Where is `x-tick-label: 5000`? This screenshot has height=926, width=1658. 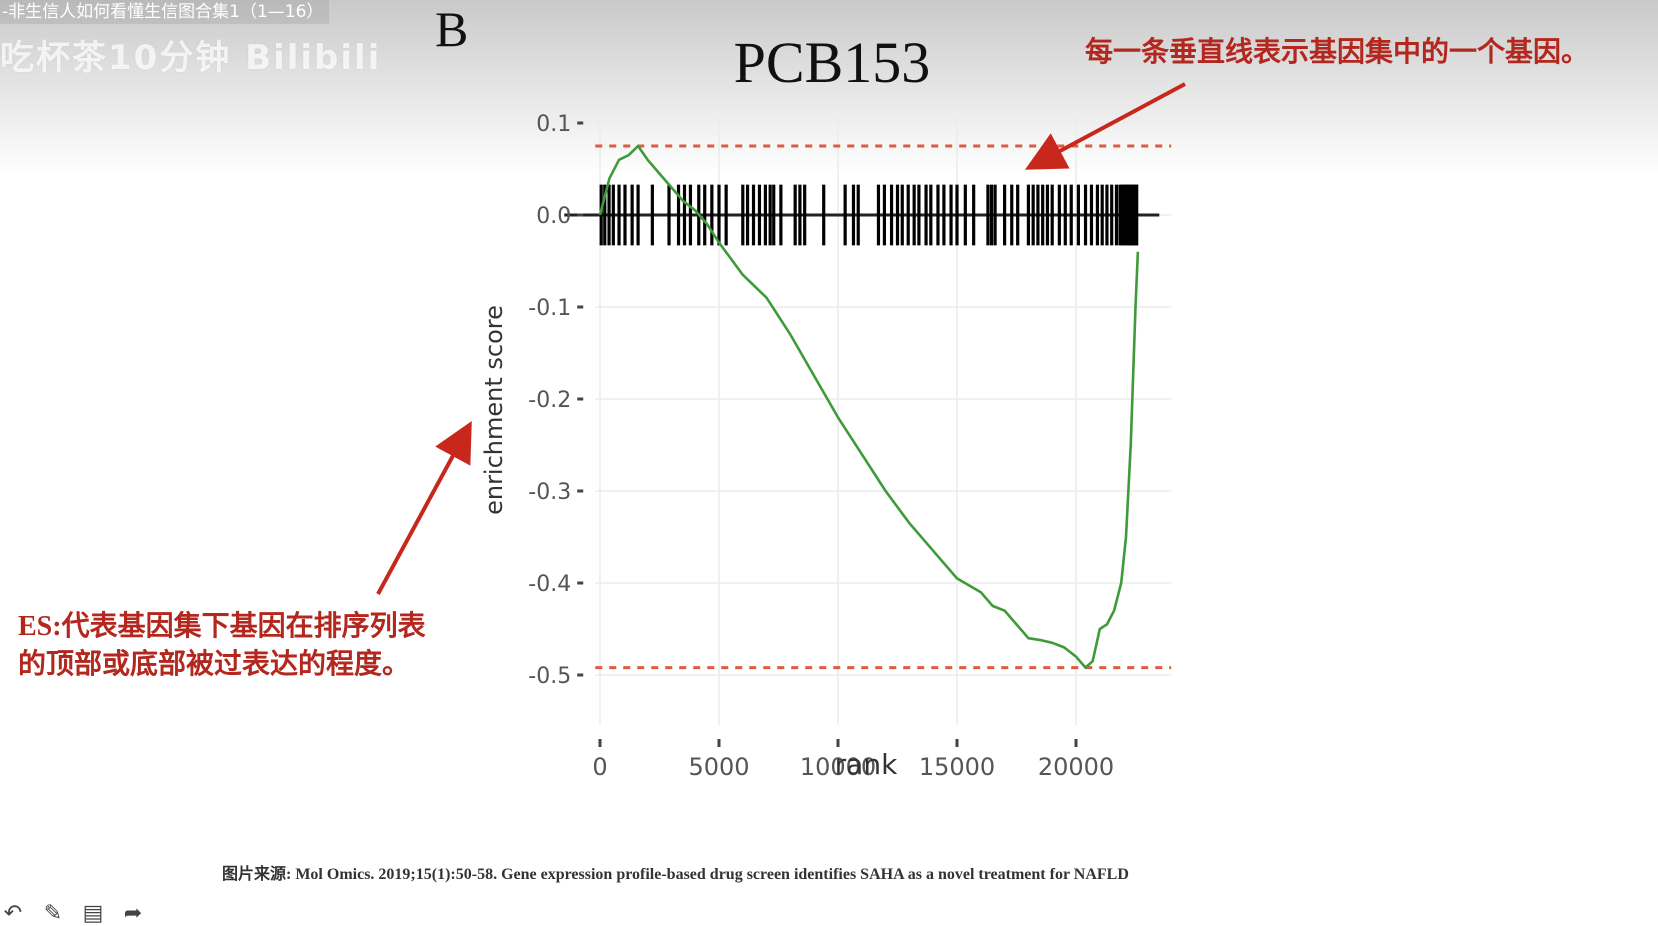 x-tick-label: 5000 is located at coordinates (718, 767).